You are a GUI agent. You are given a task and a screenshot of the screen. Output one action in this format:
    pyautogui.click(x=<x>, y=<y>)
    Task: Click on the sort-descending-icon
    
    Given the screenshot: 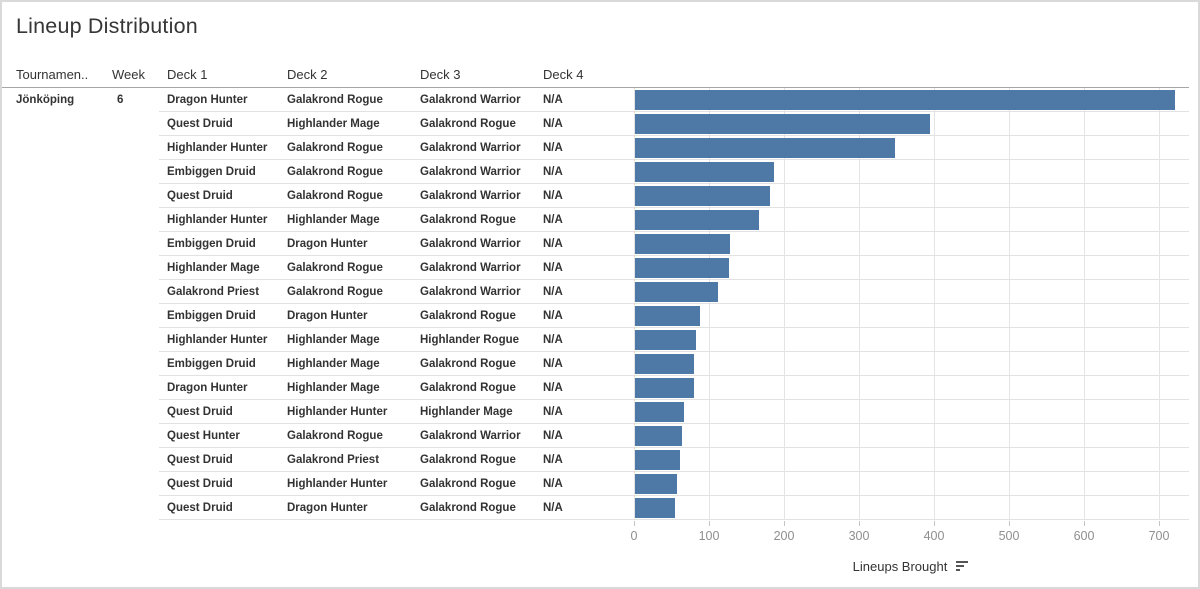 What is the action you would take?
    pyautogui.click(x=962, y=566)
    